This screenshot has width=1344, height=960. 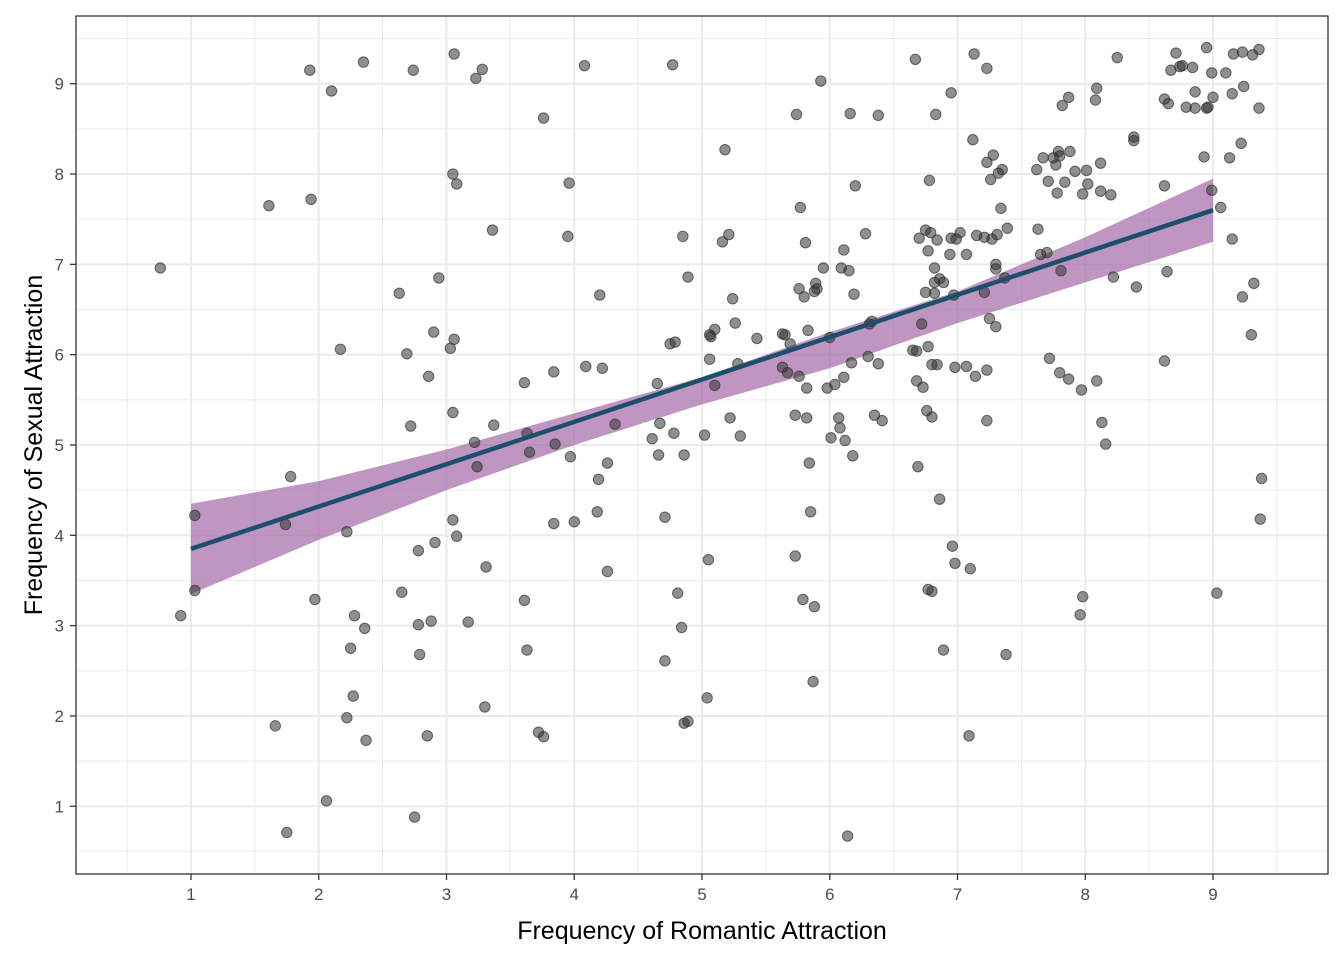 I want to click on y-tick-label: 2, so click(x=59, y=716).